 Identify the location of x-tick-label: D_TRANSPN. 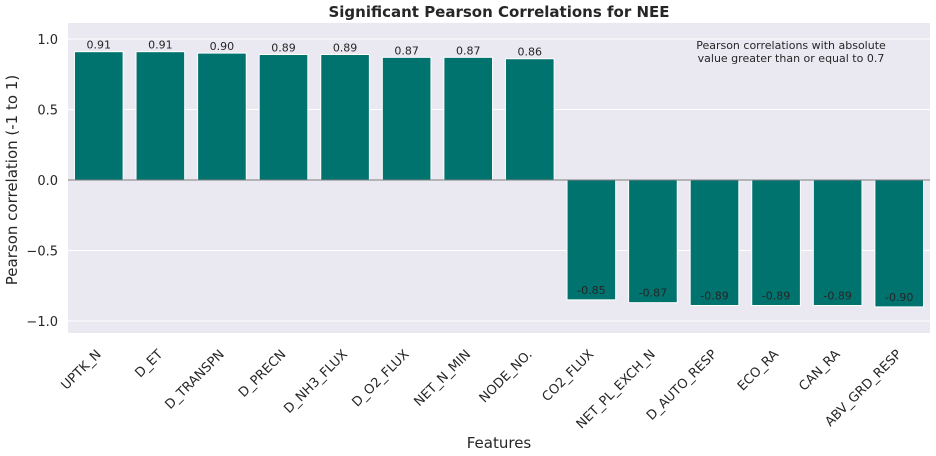
(194, 379).